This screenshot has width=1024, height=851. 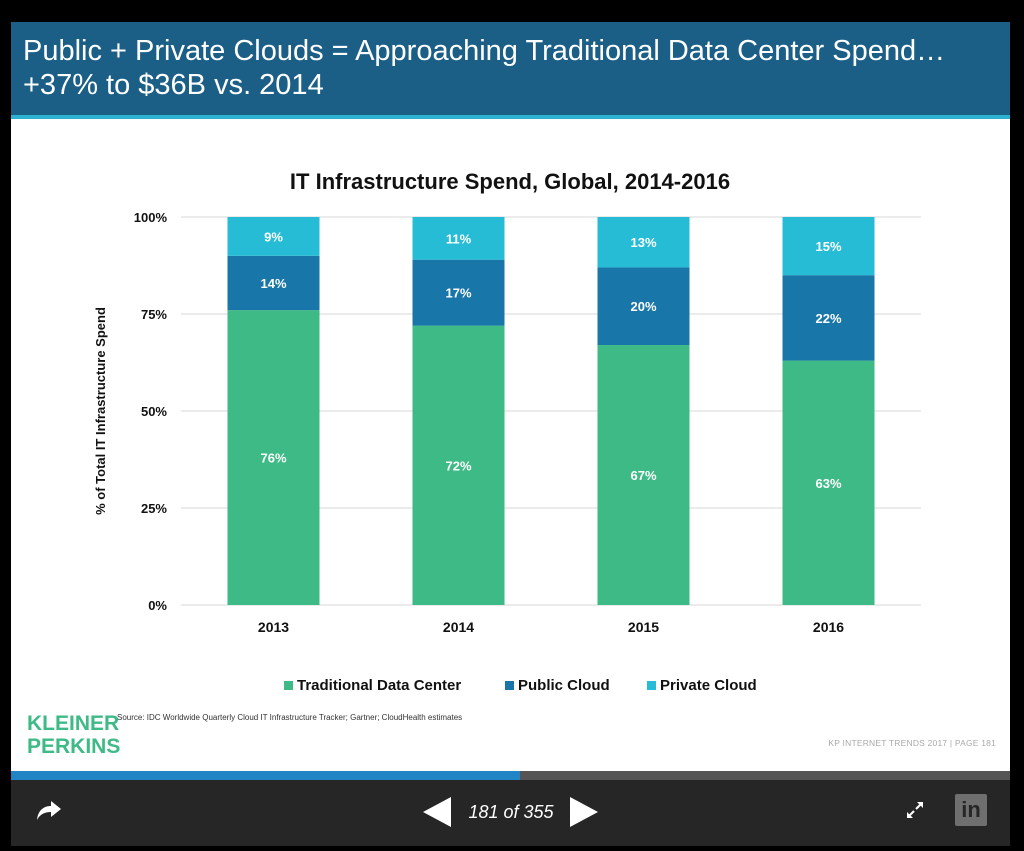 What do you see at coordinates (100, 411) in the screenshot?
I see `y-axis-label: % of Total IT Infrastructure Spend` at bounding box center [100, 411].